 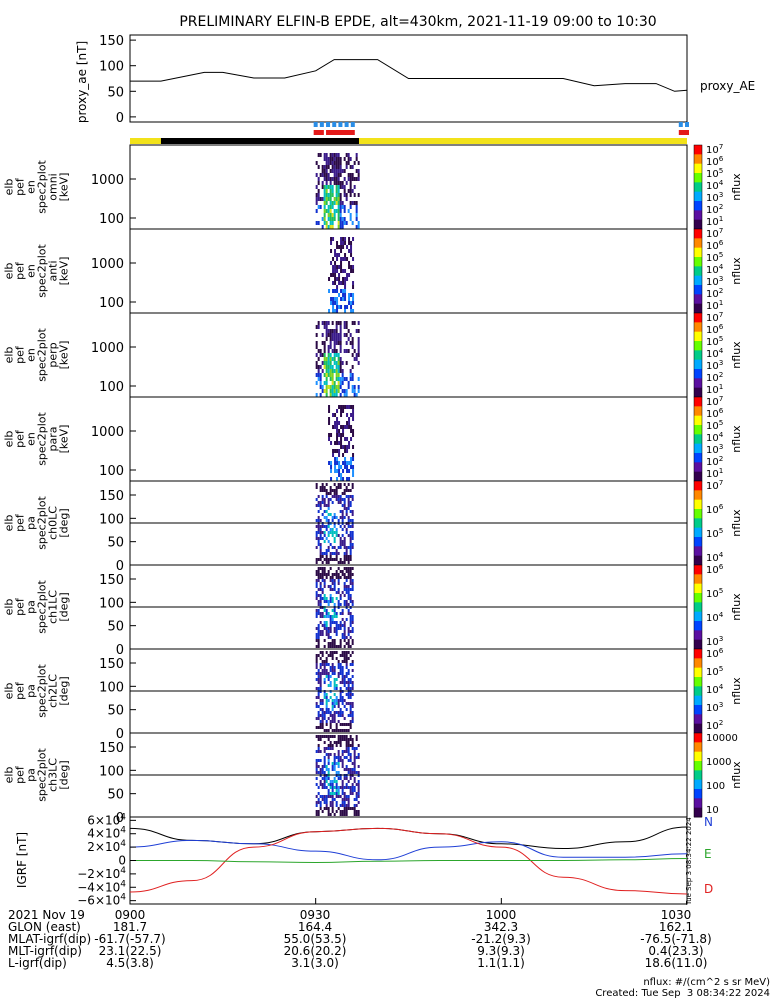 What do you see at coordinates (714, 533) in the screenshot?
I see `colorbar-tick-label: 105` at bounding box center [714, 533].